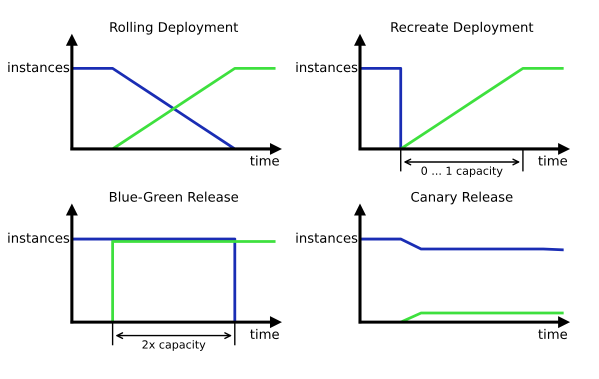  I want to click on text: 0 ... 1 capacity, so click(462, 172).